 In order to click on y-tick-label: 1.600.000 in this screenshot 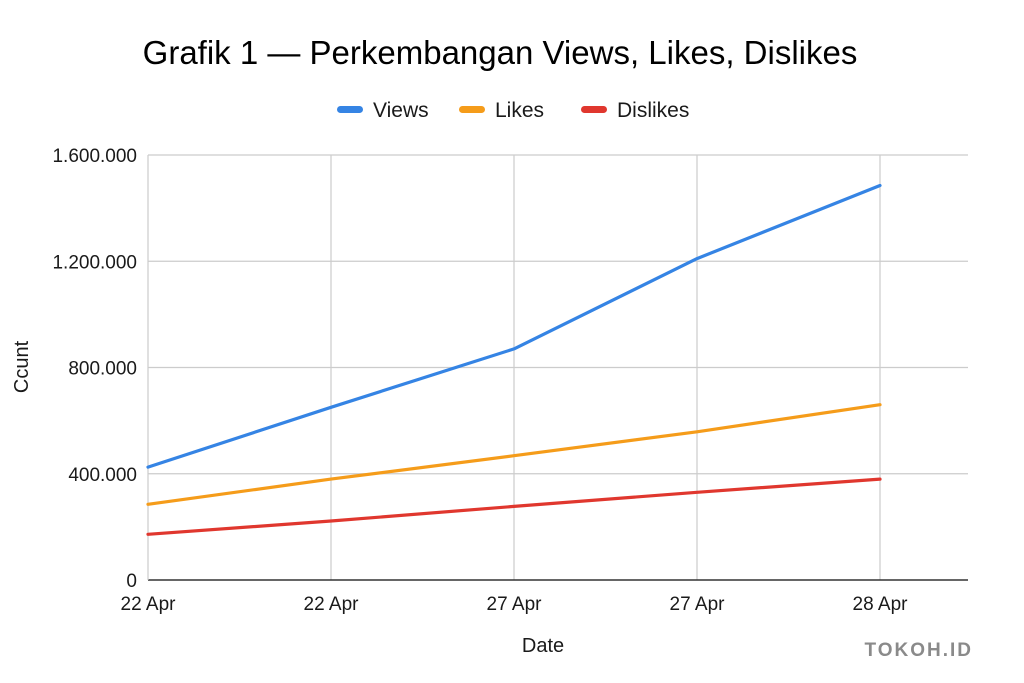, I will do `click(94, 156)`.